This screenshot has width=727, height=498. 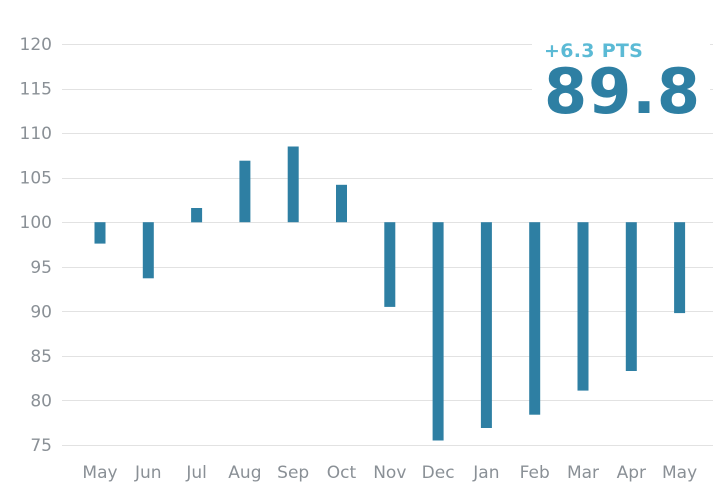 What do you see at coordinates (148, 473) in the screenshot?
I see `x-tick-label: Jun` at bounding box center [148, 473].